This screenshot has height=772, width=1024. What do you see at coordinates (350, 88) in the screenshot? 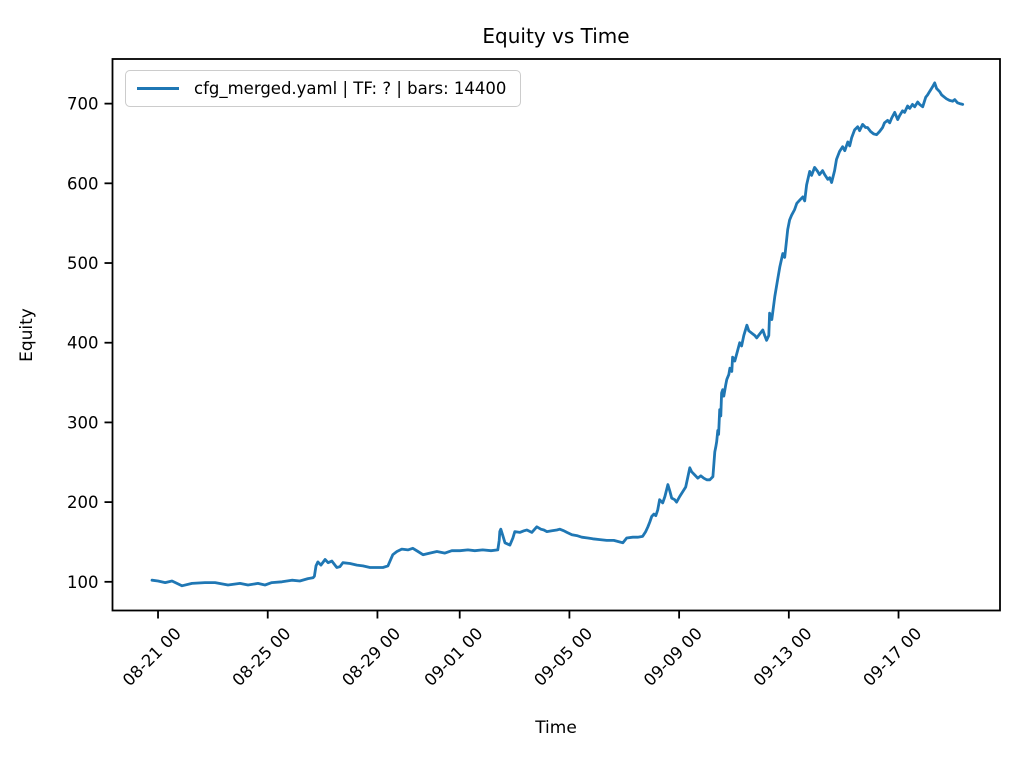
I see `legend-label: cfg_merged.yaml | TF: ? | bars: 14400` at bounding box center [350, 88].